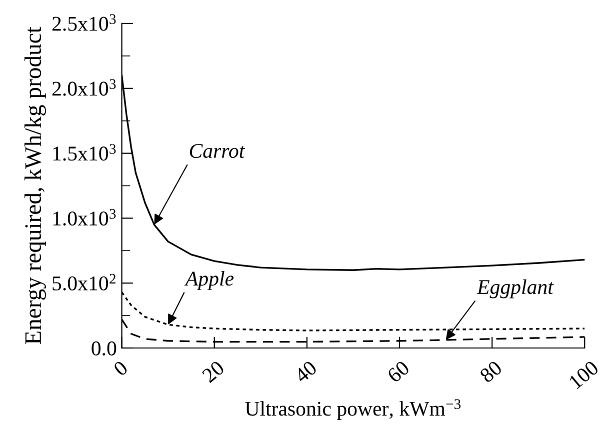 The width and height of the screenshot is (609, 427). I want to click on annotation: Carrot, so click(218, 151).